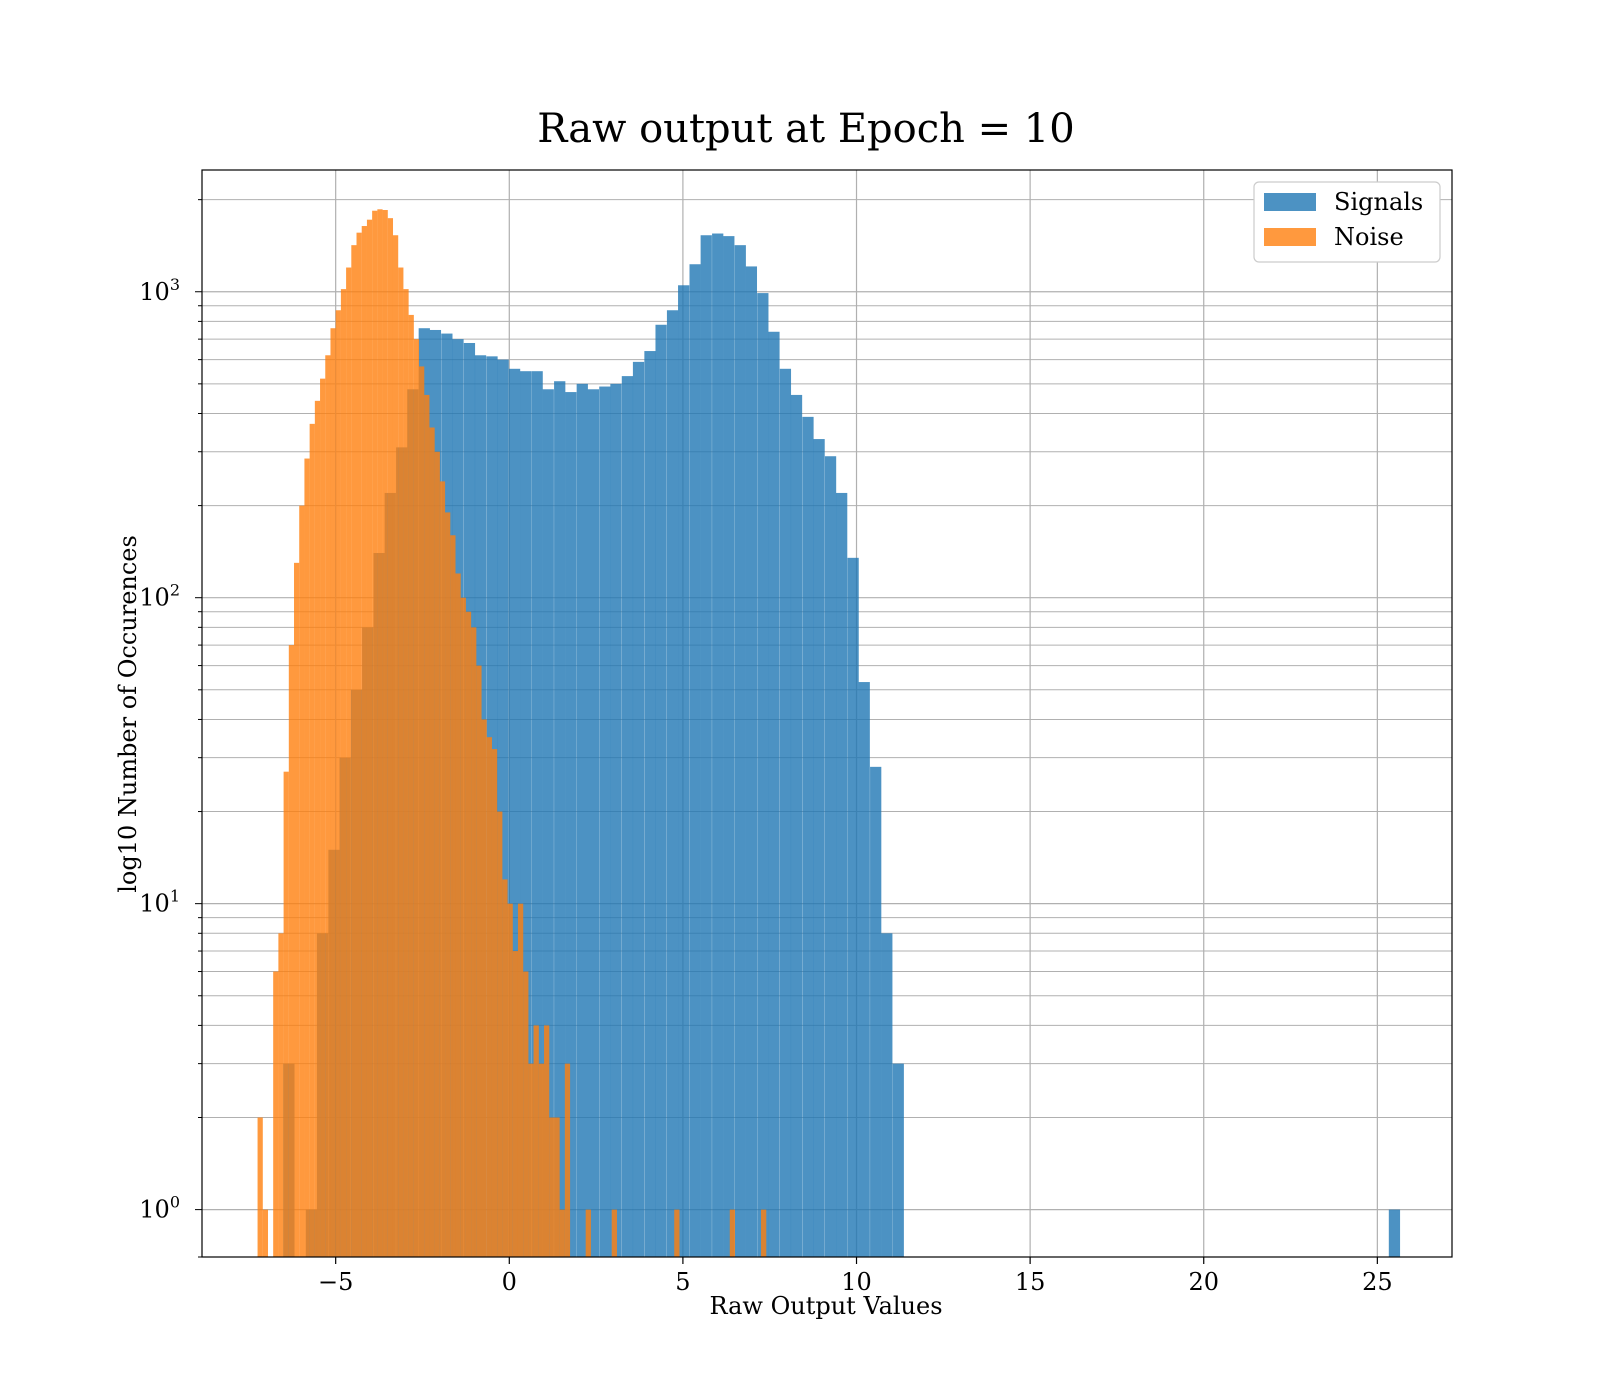  What do you see at coordinates (1369, 237) in the screenshot?
I see `legend-label-noise: Noise` at bounding box center [1369, 237].